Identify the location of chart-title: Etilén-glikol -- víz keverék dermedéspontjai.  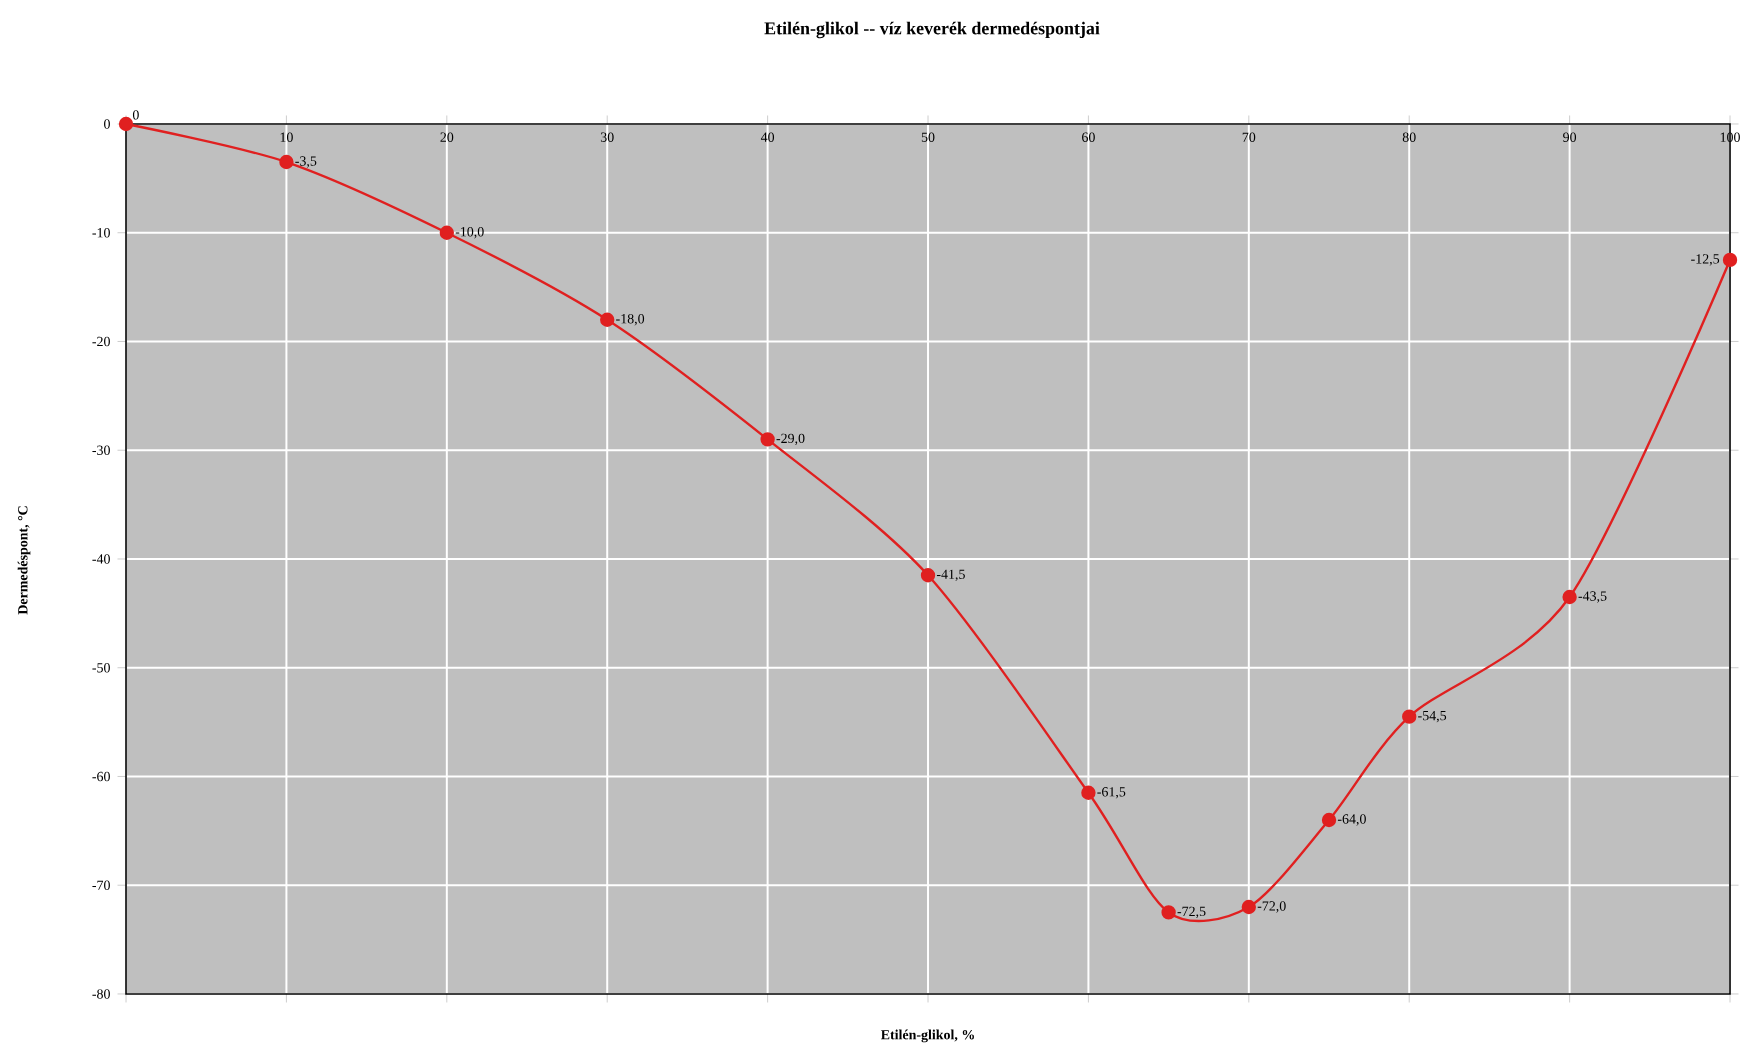
(932, 30).